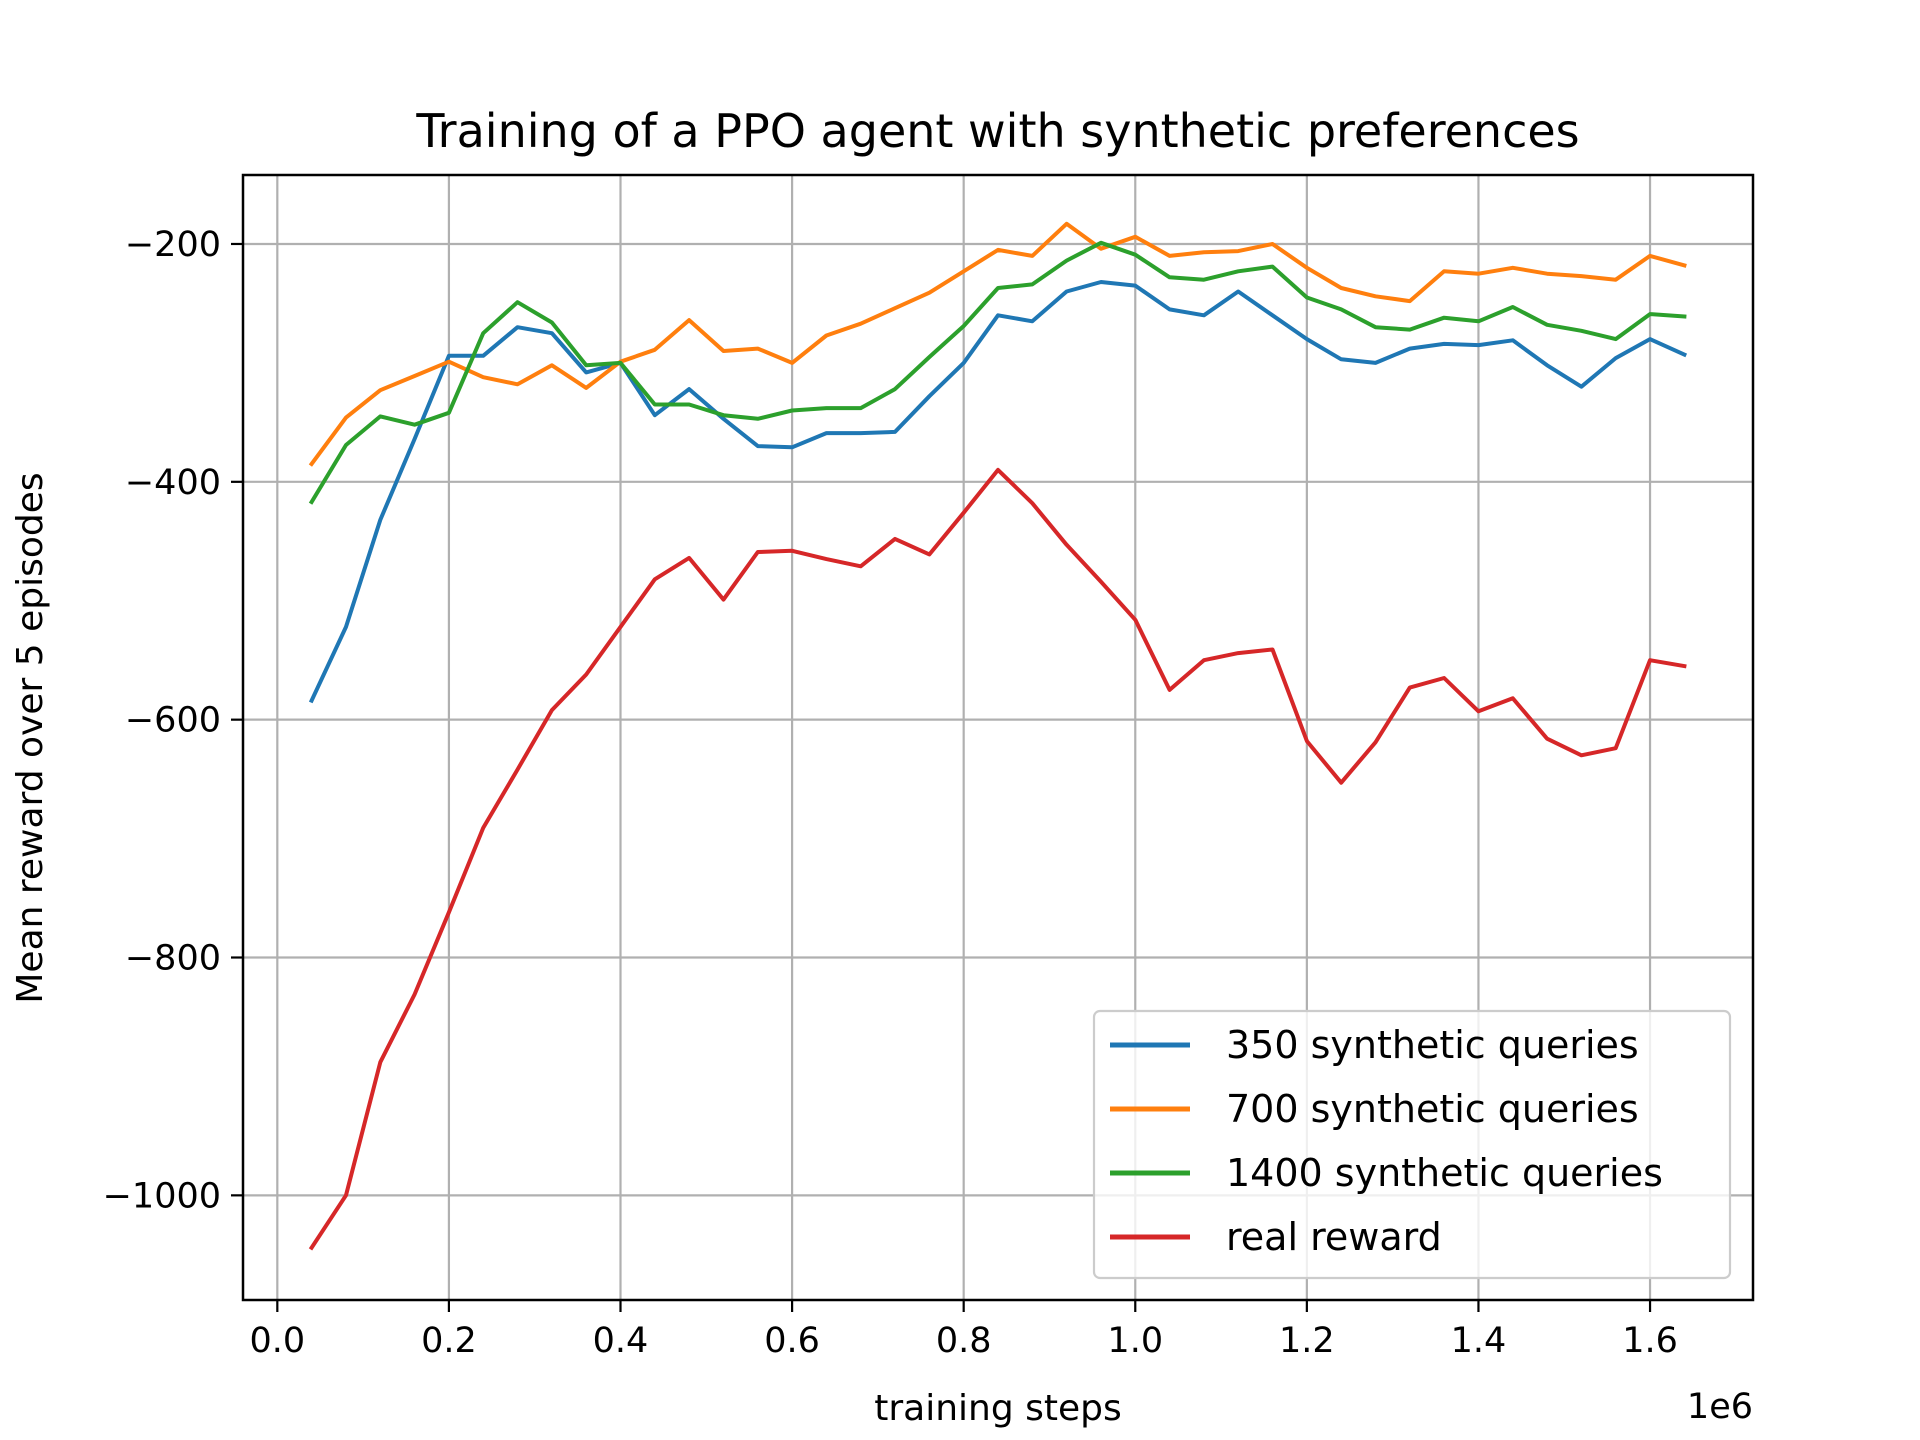  What do you see at coordinates (1307, 1341) in the screenshot?
I see `x-tick-label: 1.2` at bounding box center [1307, 1341].